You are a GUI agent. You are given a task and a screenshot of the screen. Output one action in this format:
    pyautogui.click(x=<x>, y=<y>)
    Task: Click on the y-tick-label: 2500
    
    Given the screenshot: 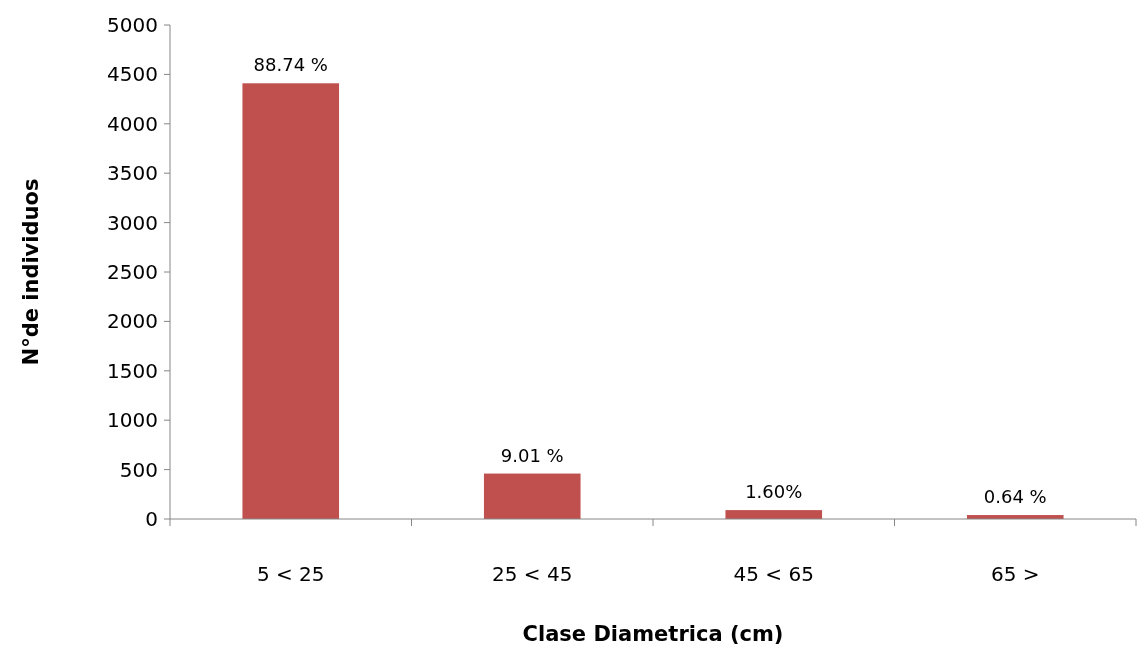 What is the action you would take?
    pyautogui.click(x=132, y=272)
    